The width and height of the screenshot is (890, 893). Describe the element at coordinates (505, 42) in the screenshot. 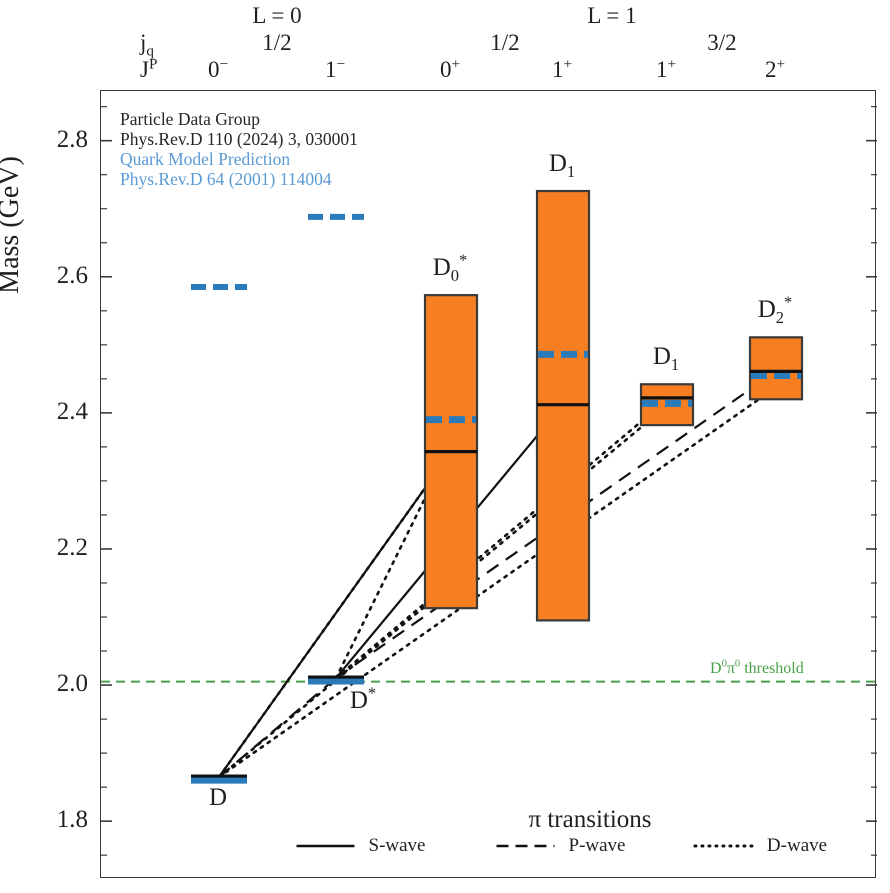

I see `header-jq-group-1: 1/2` at that location.